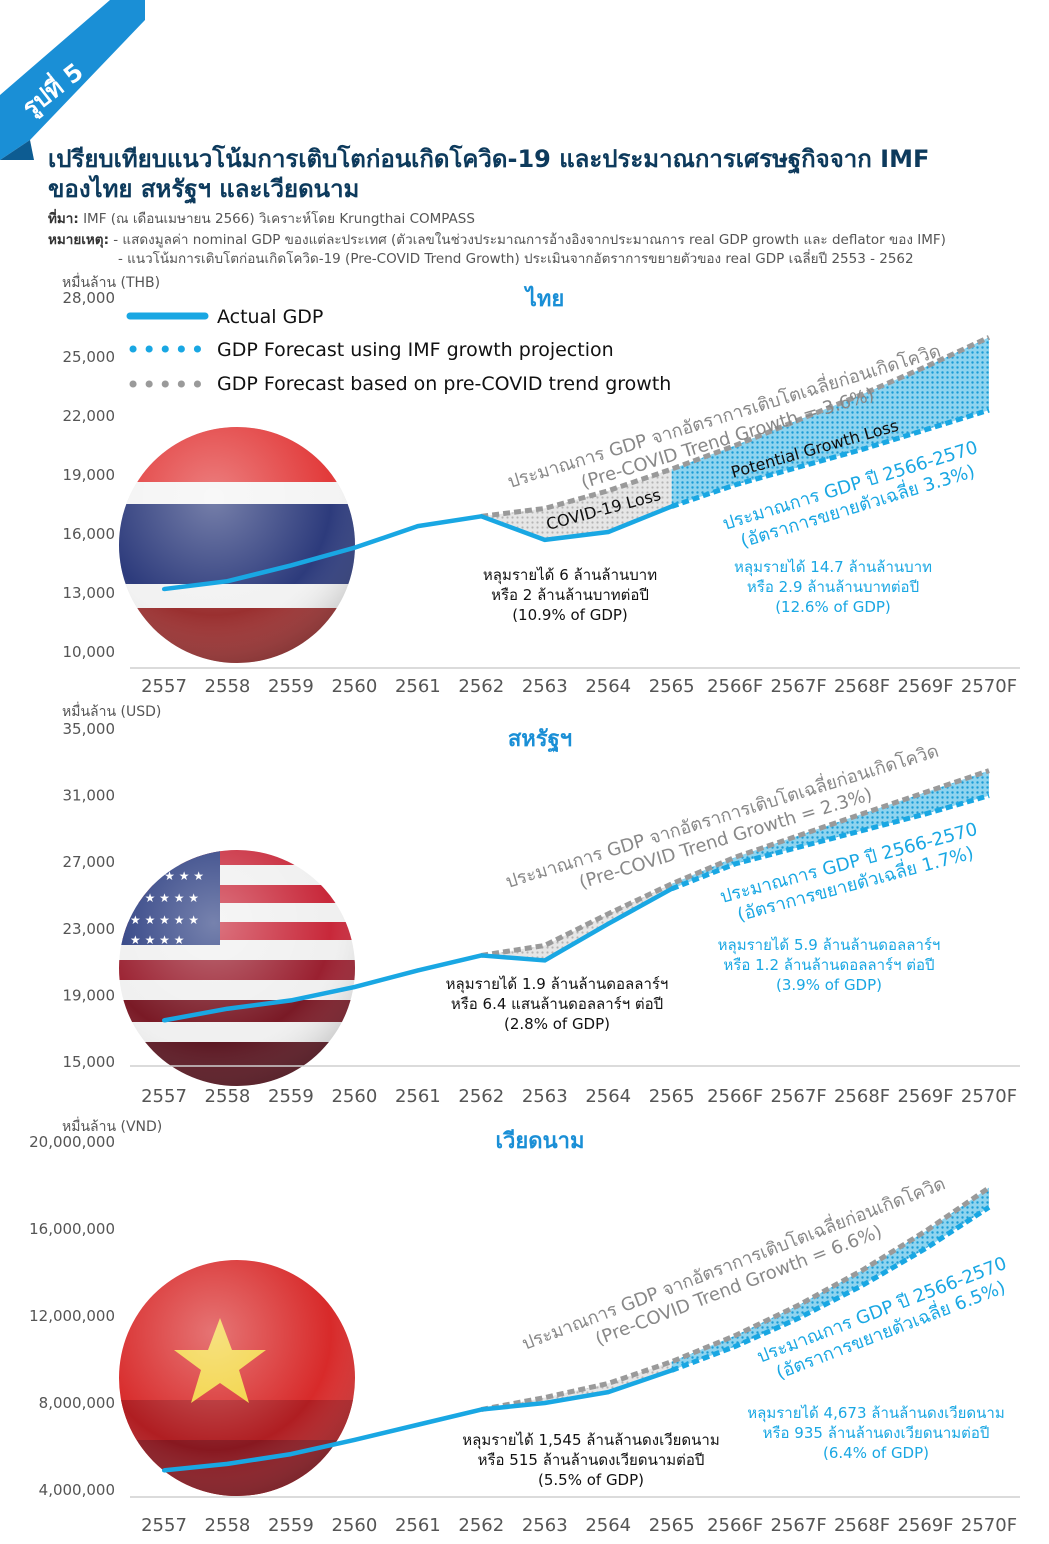 The height and width of the screenshot is (1544, 1049). What do you see at coordinates (830, 458) in the screenshot?
I see `thailand-imf-forecast-line` at bounding box center [830, 458].